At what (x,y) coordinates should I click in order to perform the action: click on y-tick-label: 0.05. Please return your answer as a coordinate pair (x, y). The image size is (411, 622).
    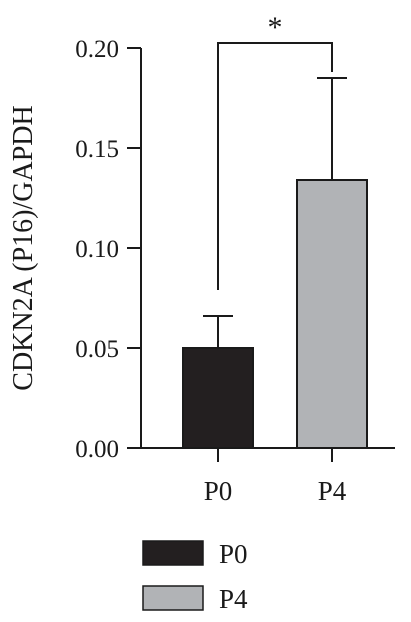
    Looking at the image, I should click on (97, 349).